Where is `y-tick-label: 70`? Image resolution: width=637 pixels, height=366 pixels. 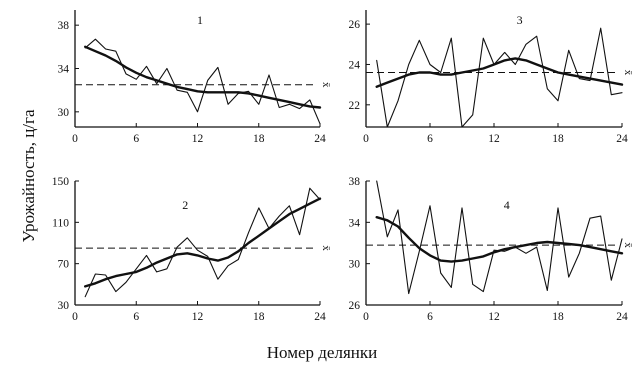 y-tick-label: 70 is located at coordinates (64, 265).